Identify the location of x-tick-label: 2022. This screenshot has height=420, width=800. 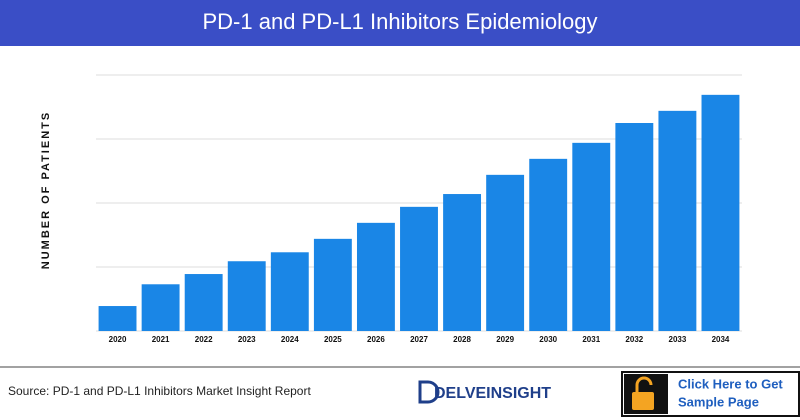
(204, 339).